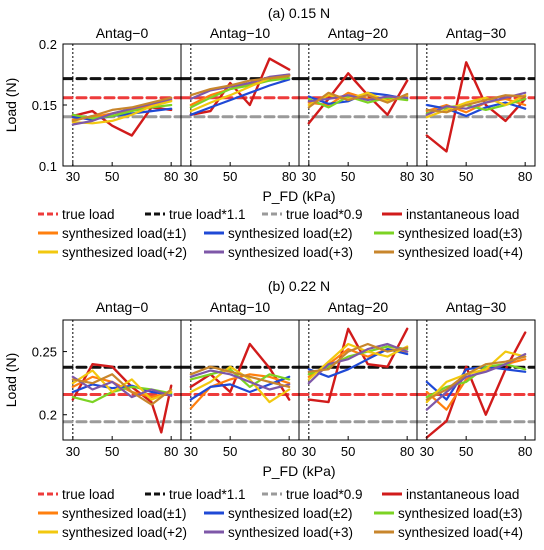 Image resolution: width=544 pixels, height=550 pixels. What do you see at coordinates (48, 166) in the screenshot?
I see `y-tick-label: 0.1` at bounding box center [48, 166].